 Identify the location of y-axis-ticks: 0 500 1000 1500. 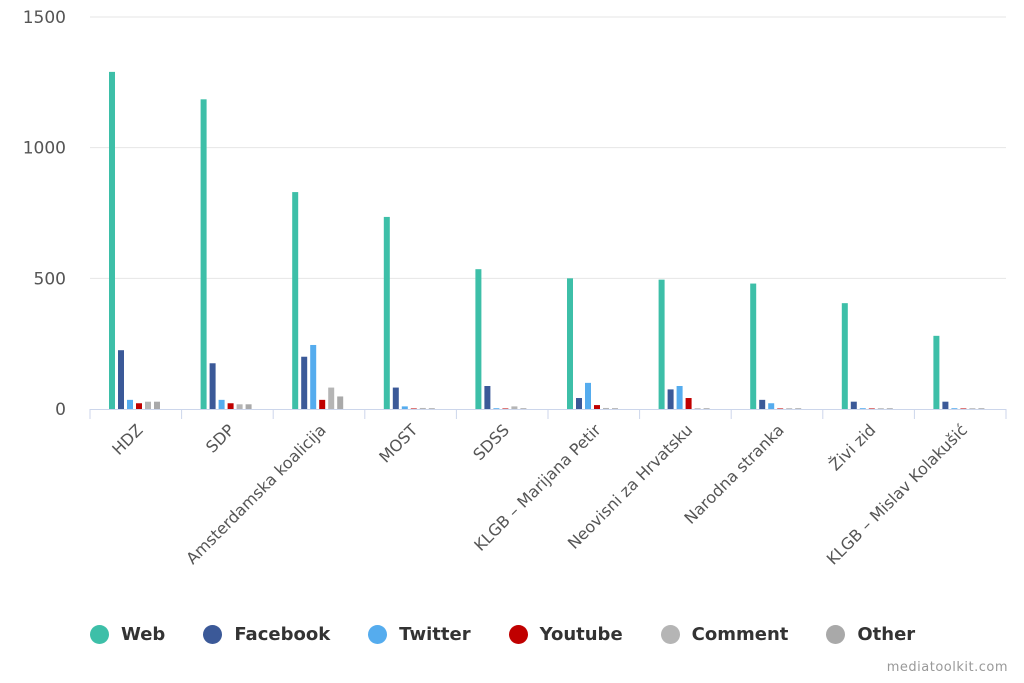
(44, 214).